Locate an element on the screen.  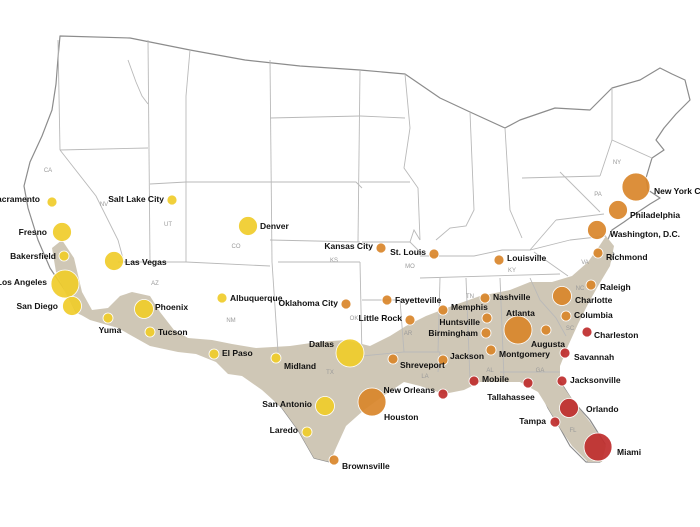
state-abbr-nm: NM is located at coordinates (230, 321).